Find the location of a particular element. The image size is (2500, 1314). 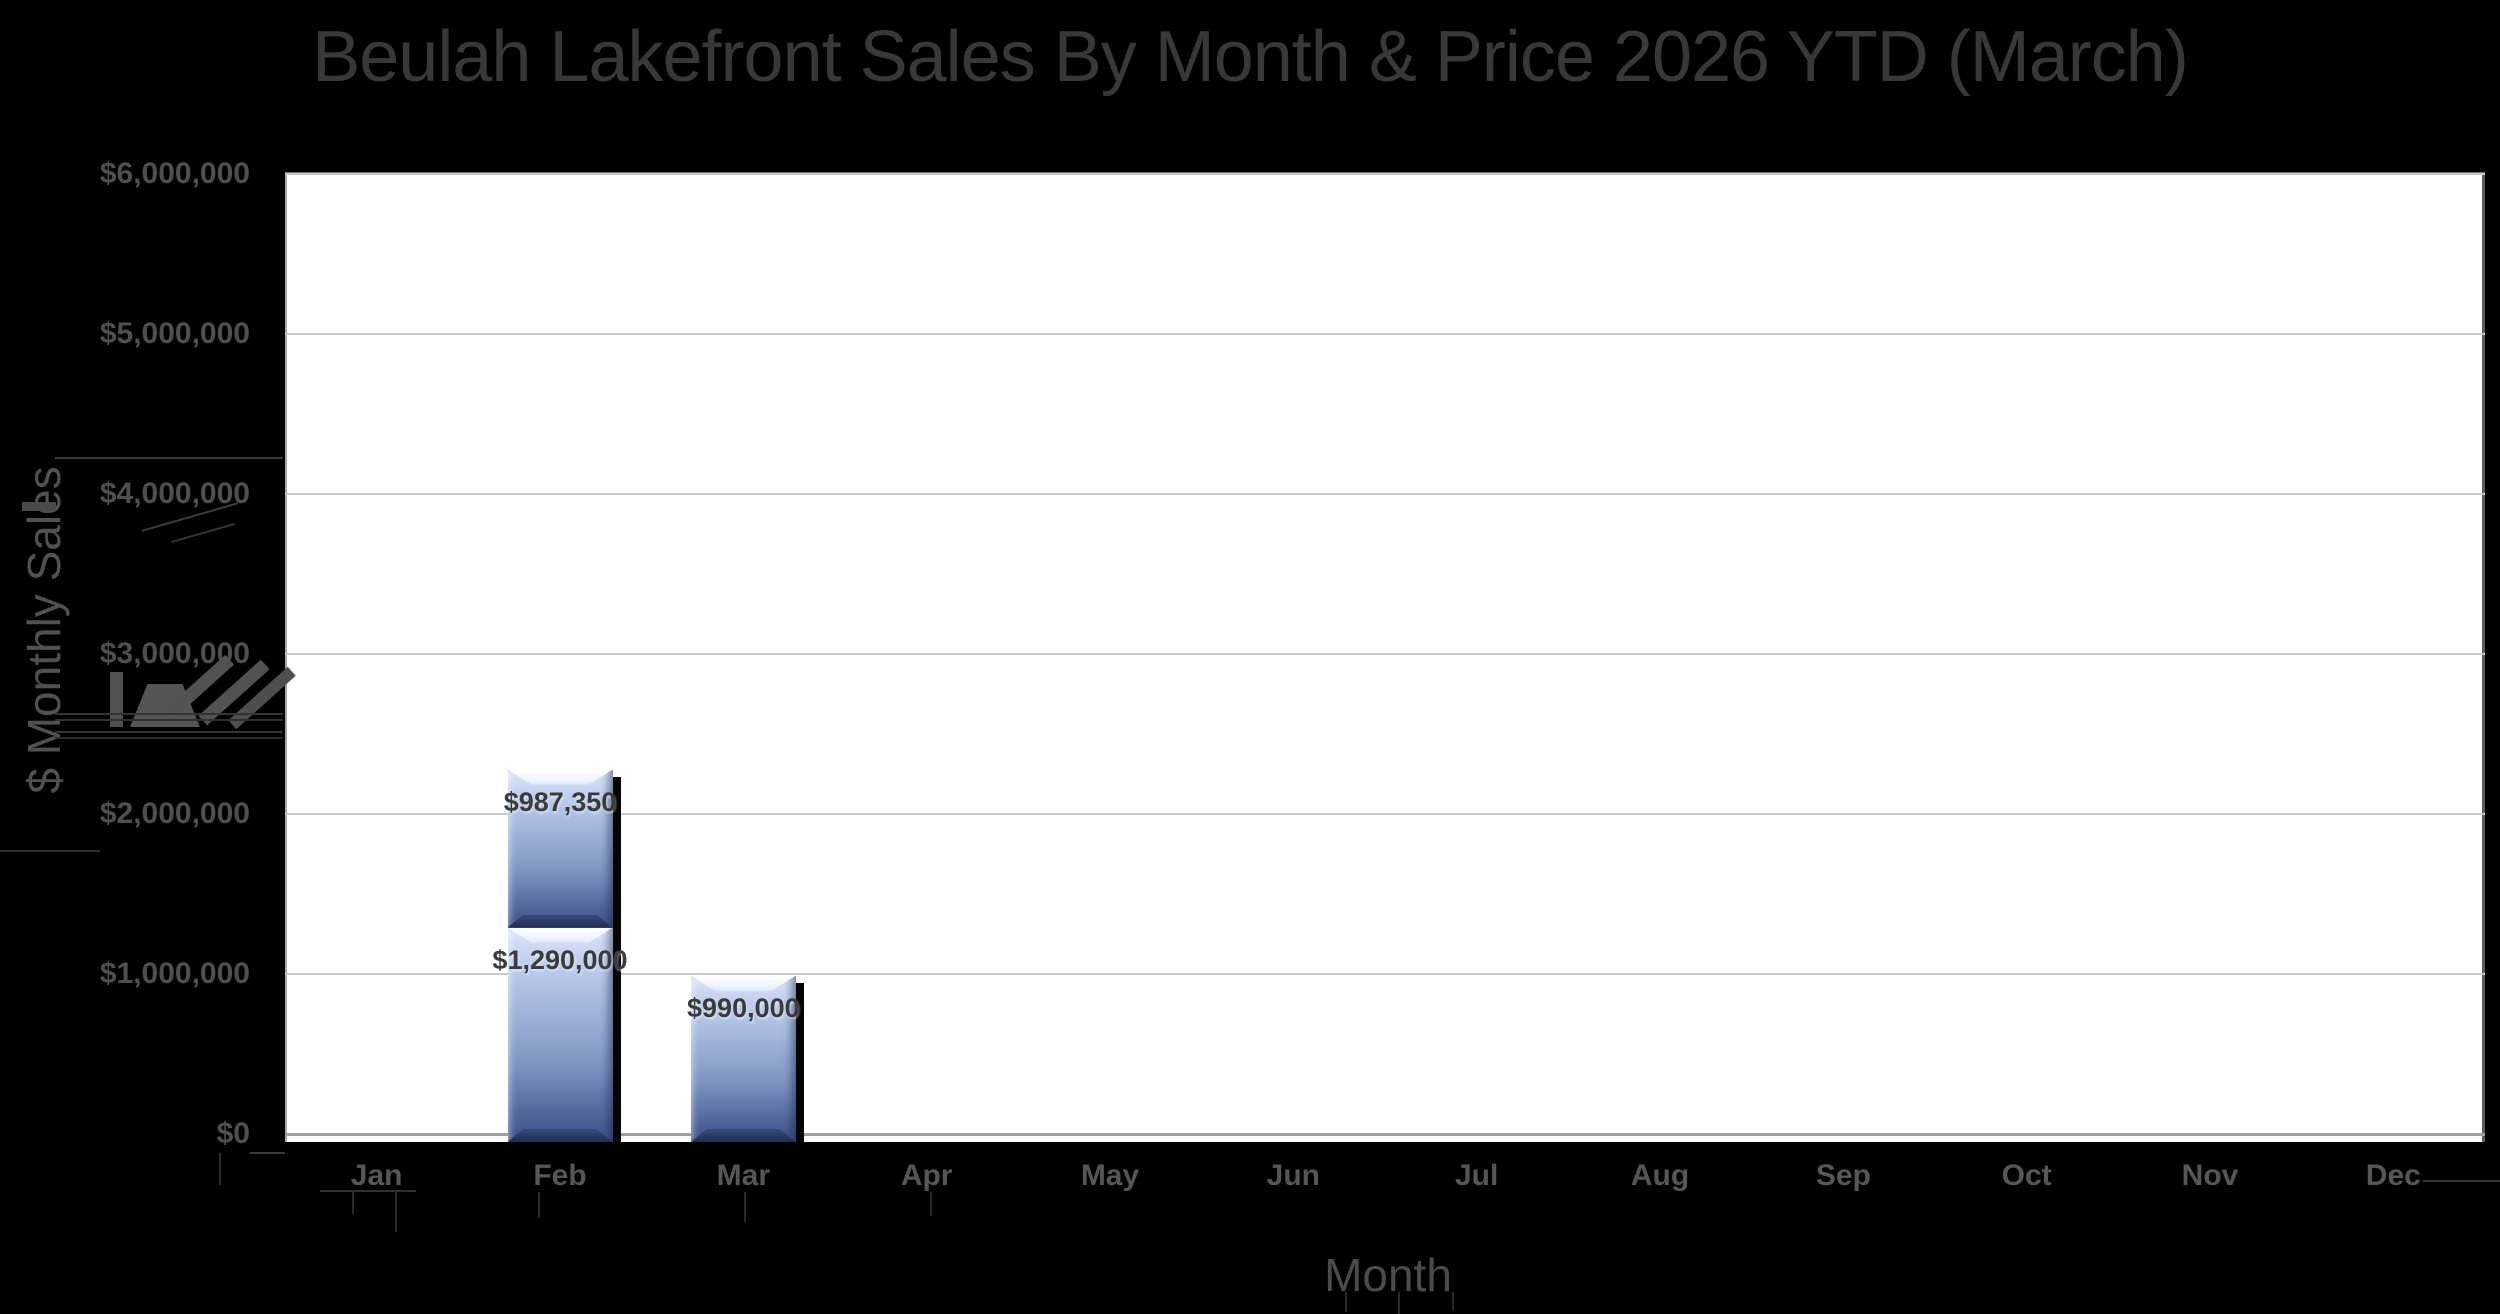

bar-label-feb-2: $987,350 is located at coordinates (560, 801).